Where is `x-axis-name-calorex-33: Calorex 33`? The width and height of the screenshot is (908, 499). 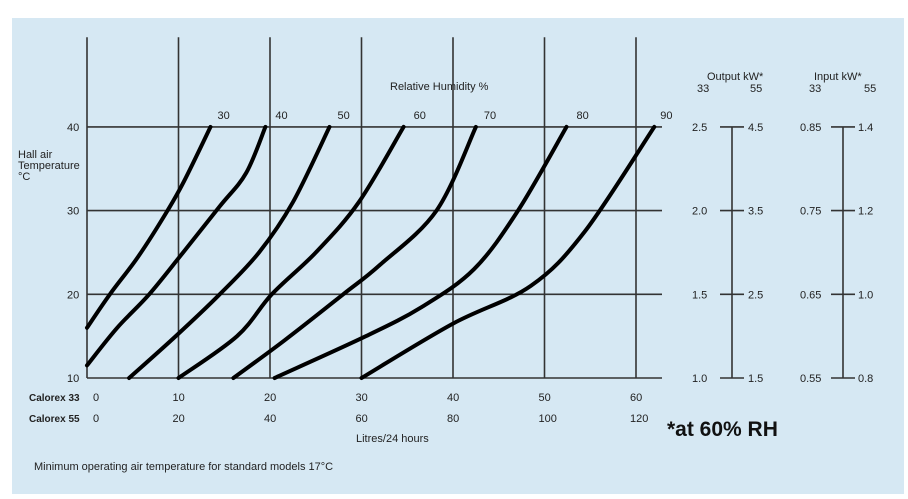
x-axis-name-calorex-33: Calorex 33 is located at coordinates (54, 398).